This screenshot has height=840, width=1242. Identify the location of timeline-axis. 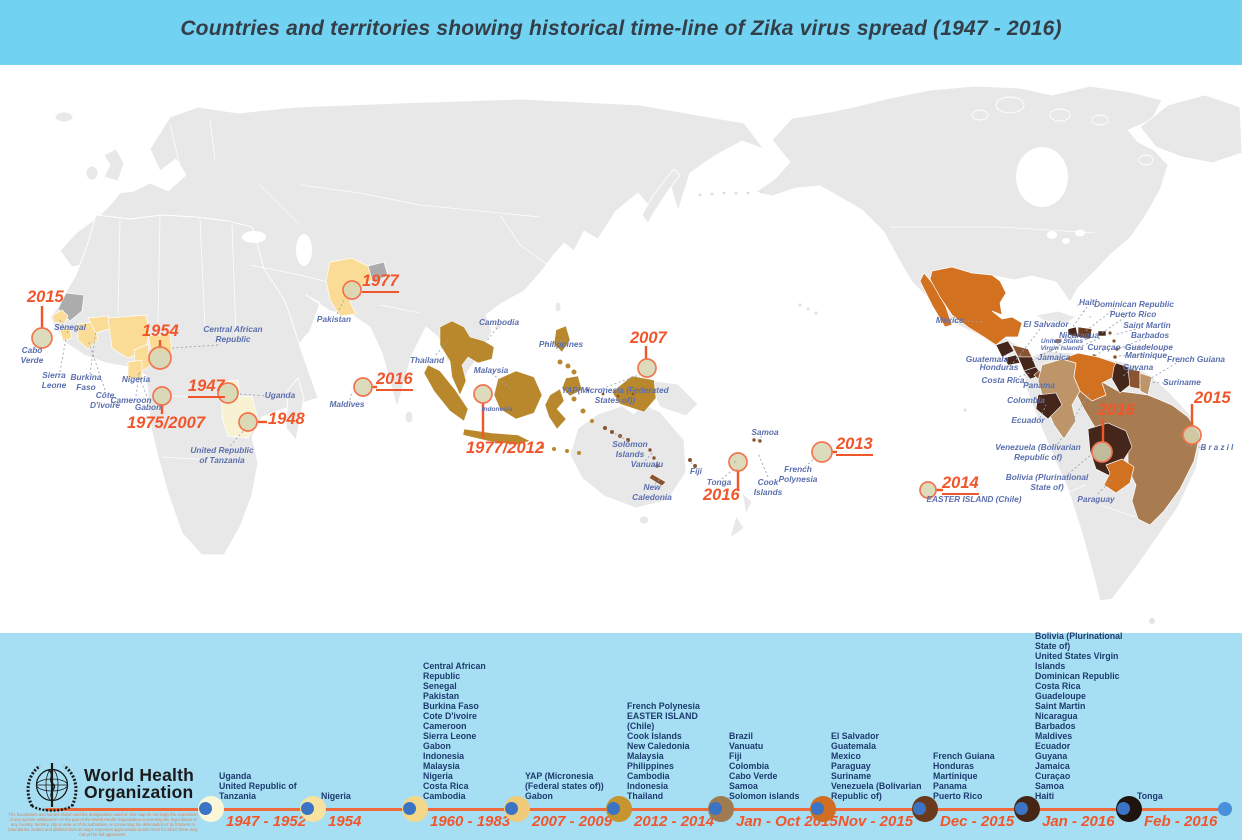
(633, 809).